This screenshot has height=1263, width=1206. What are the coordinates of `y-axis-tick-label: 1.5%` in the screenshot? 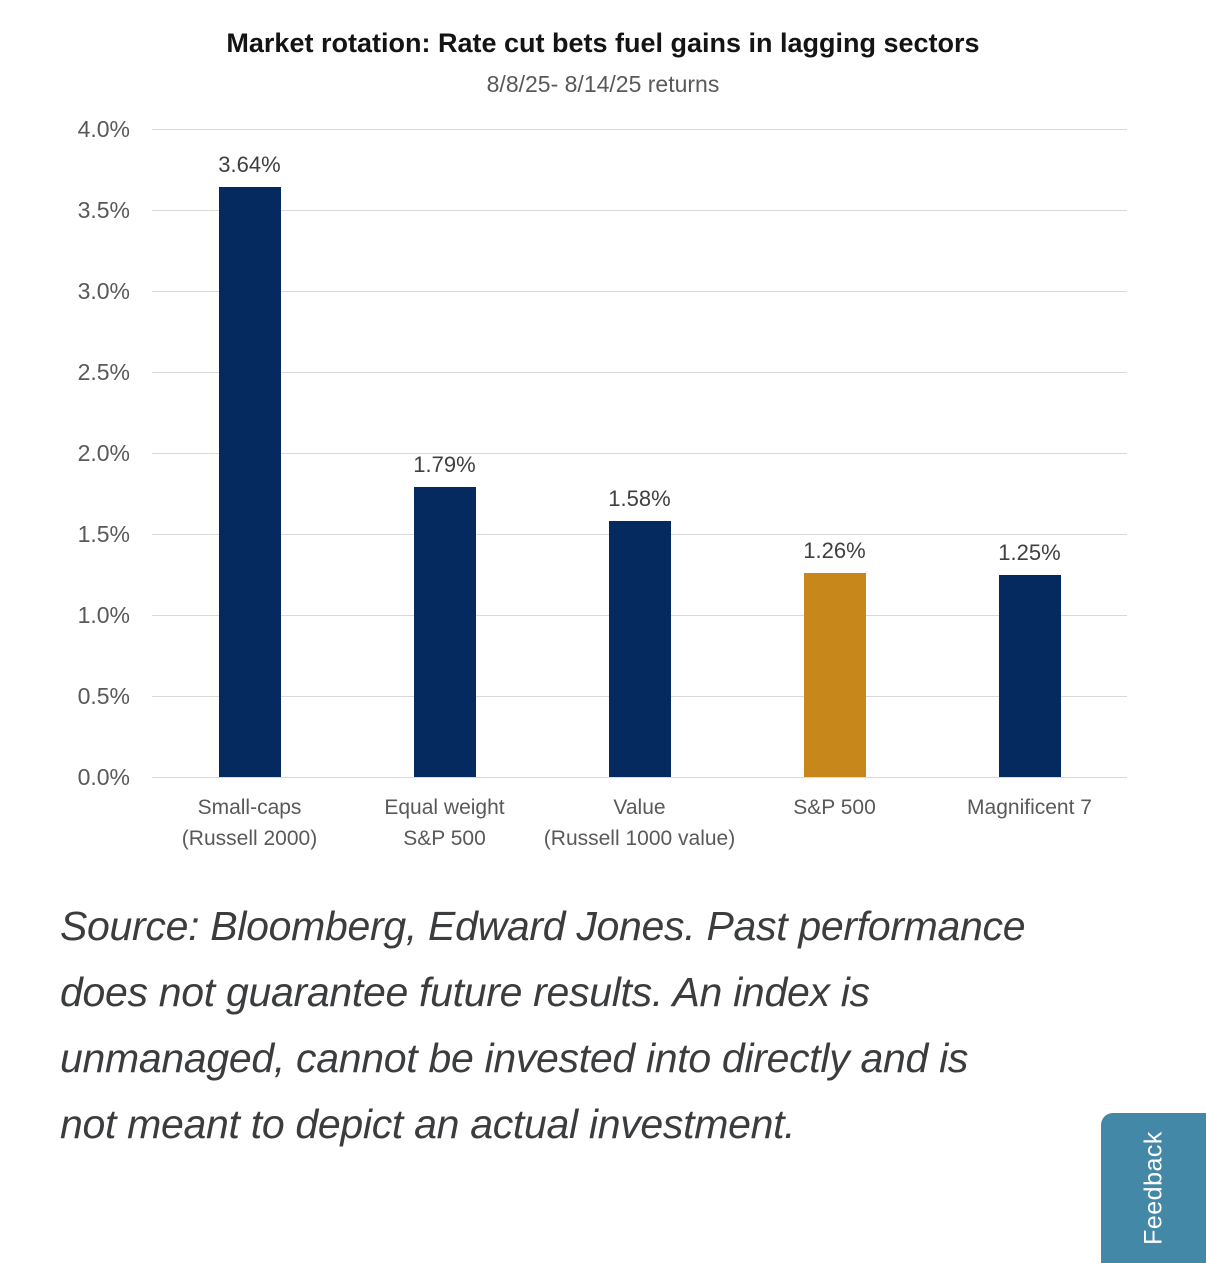 It's located at (103, 534).